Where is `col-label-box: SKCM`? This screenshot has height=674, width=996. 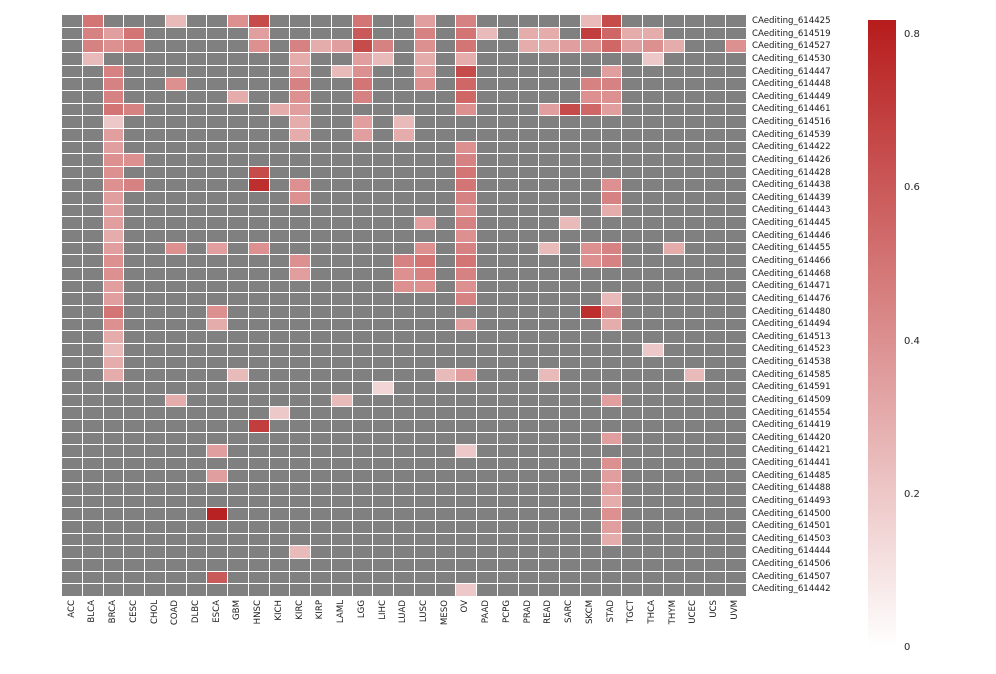
col-label-box: SKCM is located at coordinates (590, 627).